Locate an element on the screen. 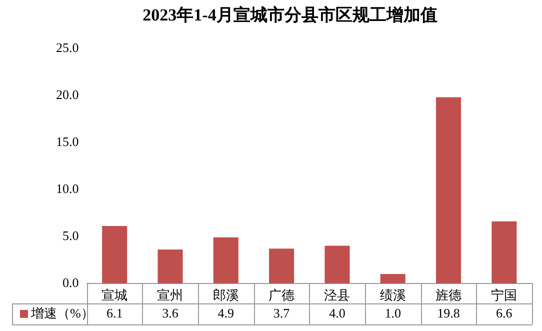 The height and width of the screenshot is (331, 542). data-label: 6.6 is located at coordinates (504, 312).